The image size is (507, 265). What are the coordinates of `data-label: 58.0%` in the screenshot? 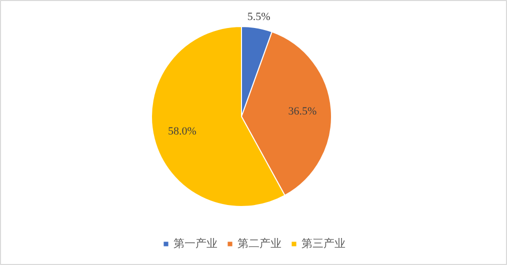 It's located at (182, 132).